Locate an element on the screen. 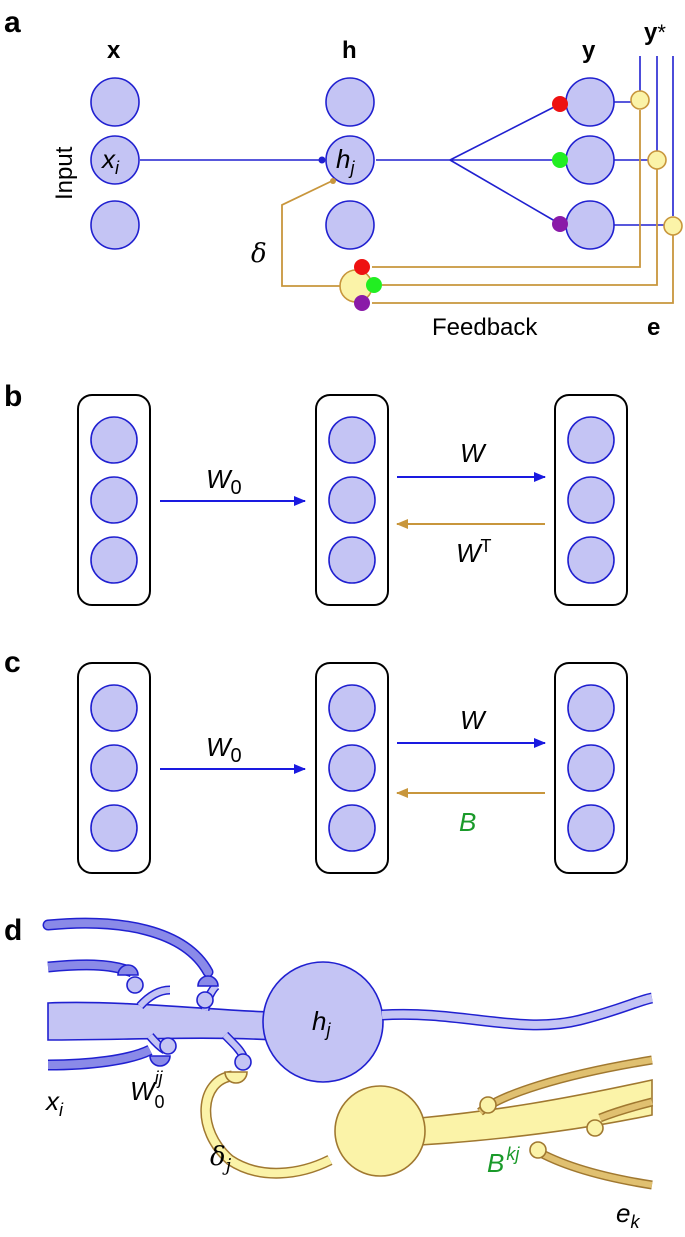  green-feedback-dot is located at coordinates (374, 285).